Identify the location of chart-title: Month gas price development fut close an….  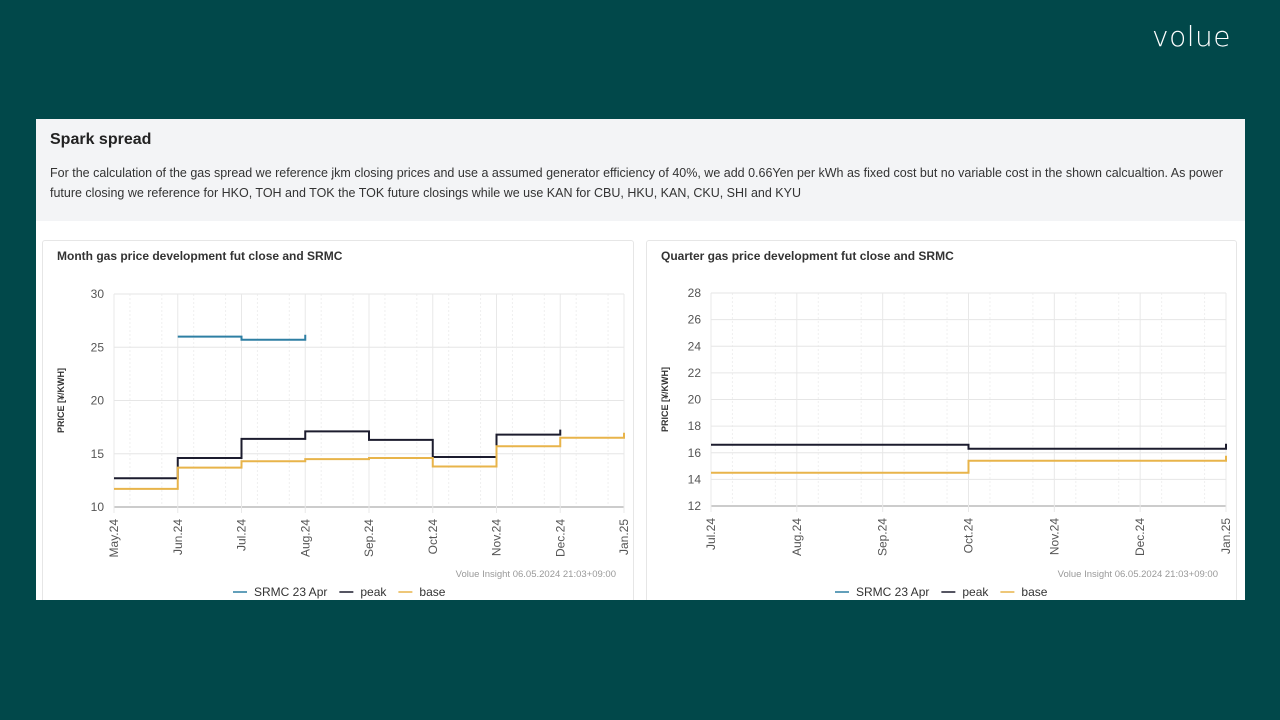
(200, 256).